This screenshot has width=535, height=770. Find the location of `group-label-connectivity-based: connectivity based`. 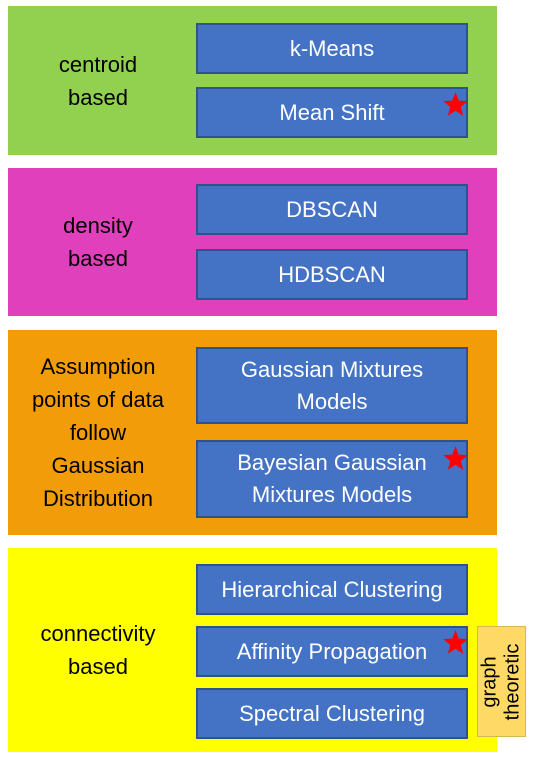

group-label-connectivity-based: connectivity based is located at coordinates (98, 650).